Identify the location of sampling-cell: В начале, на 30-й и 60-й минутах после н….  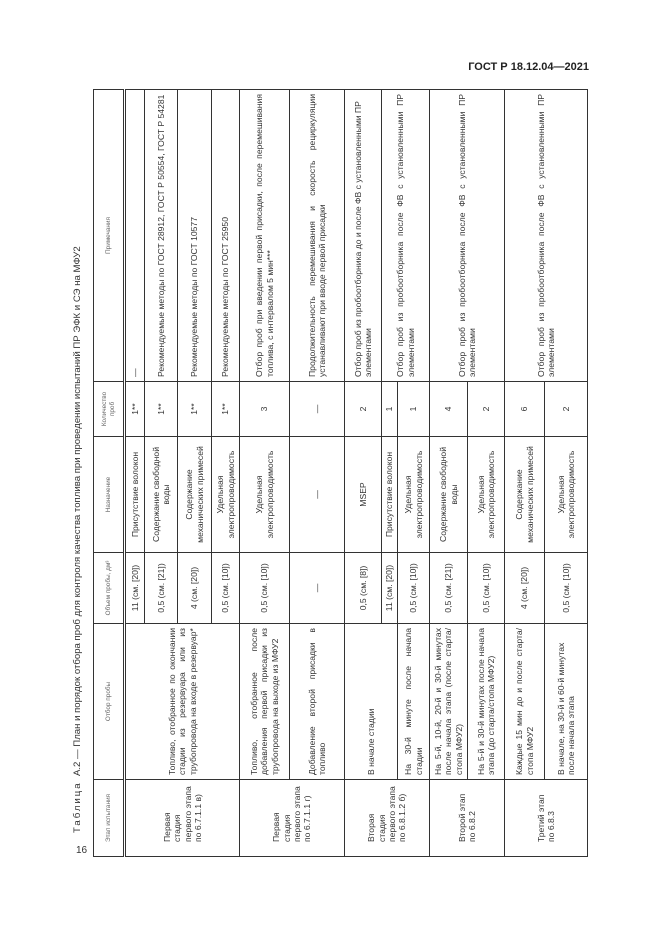
(566, 701).